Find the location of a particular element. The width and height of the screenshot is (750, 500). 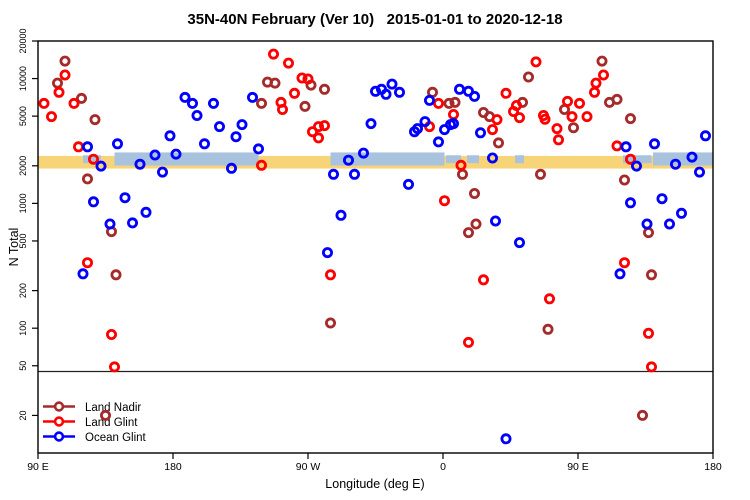

legend-item-ocean-glint: Ocean Glint is located at coordinates (94, 438).